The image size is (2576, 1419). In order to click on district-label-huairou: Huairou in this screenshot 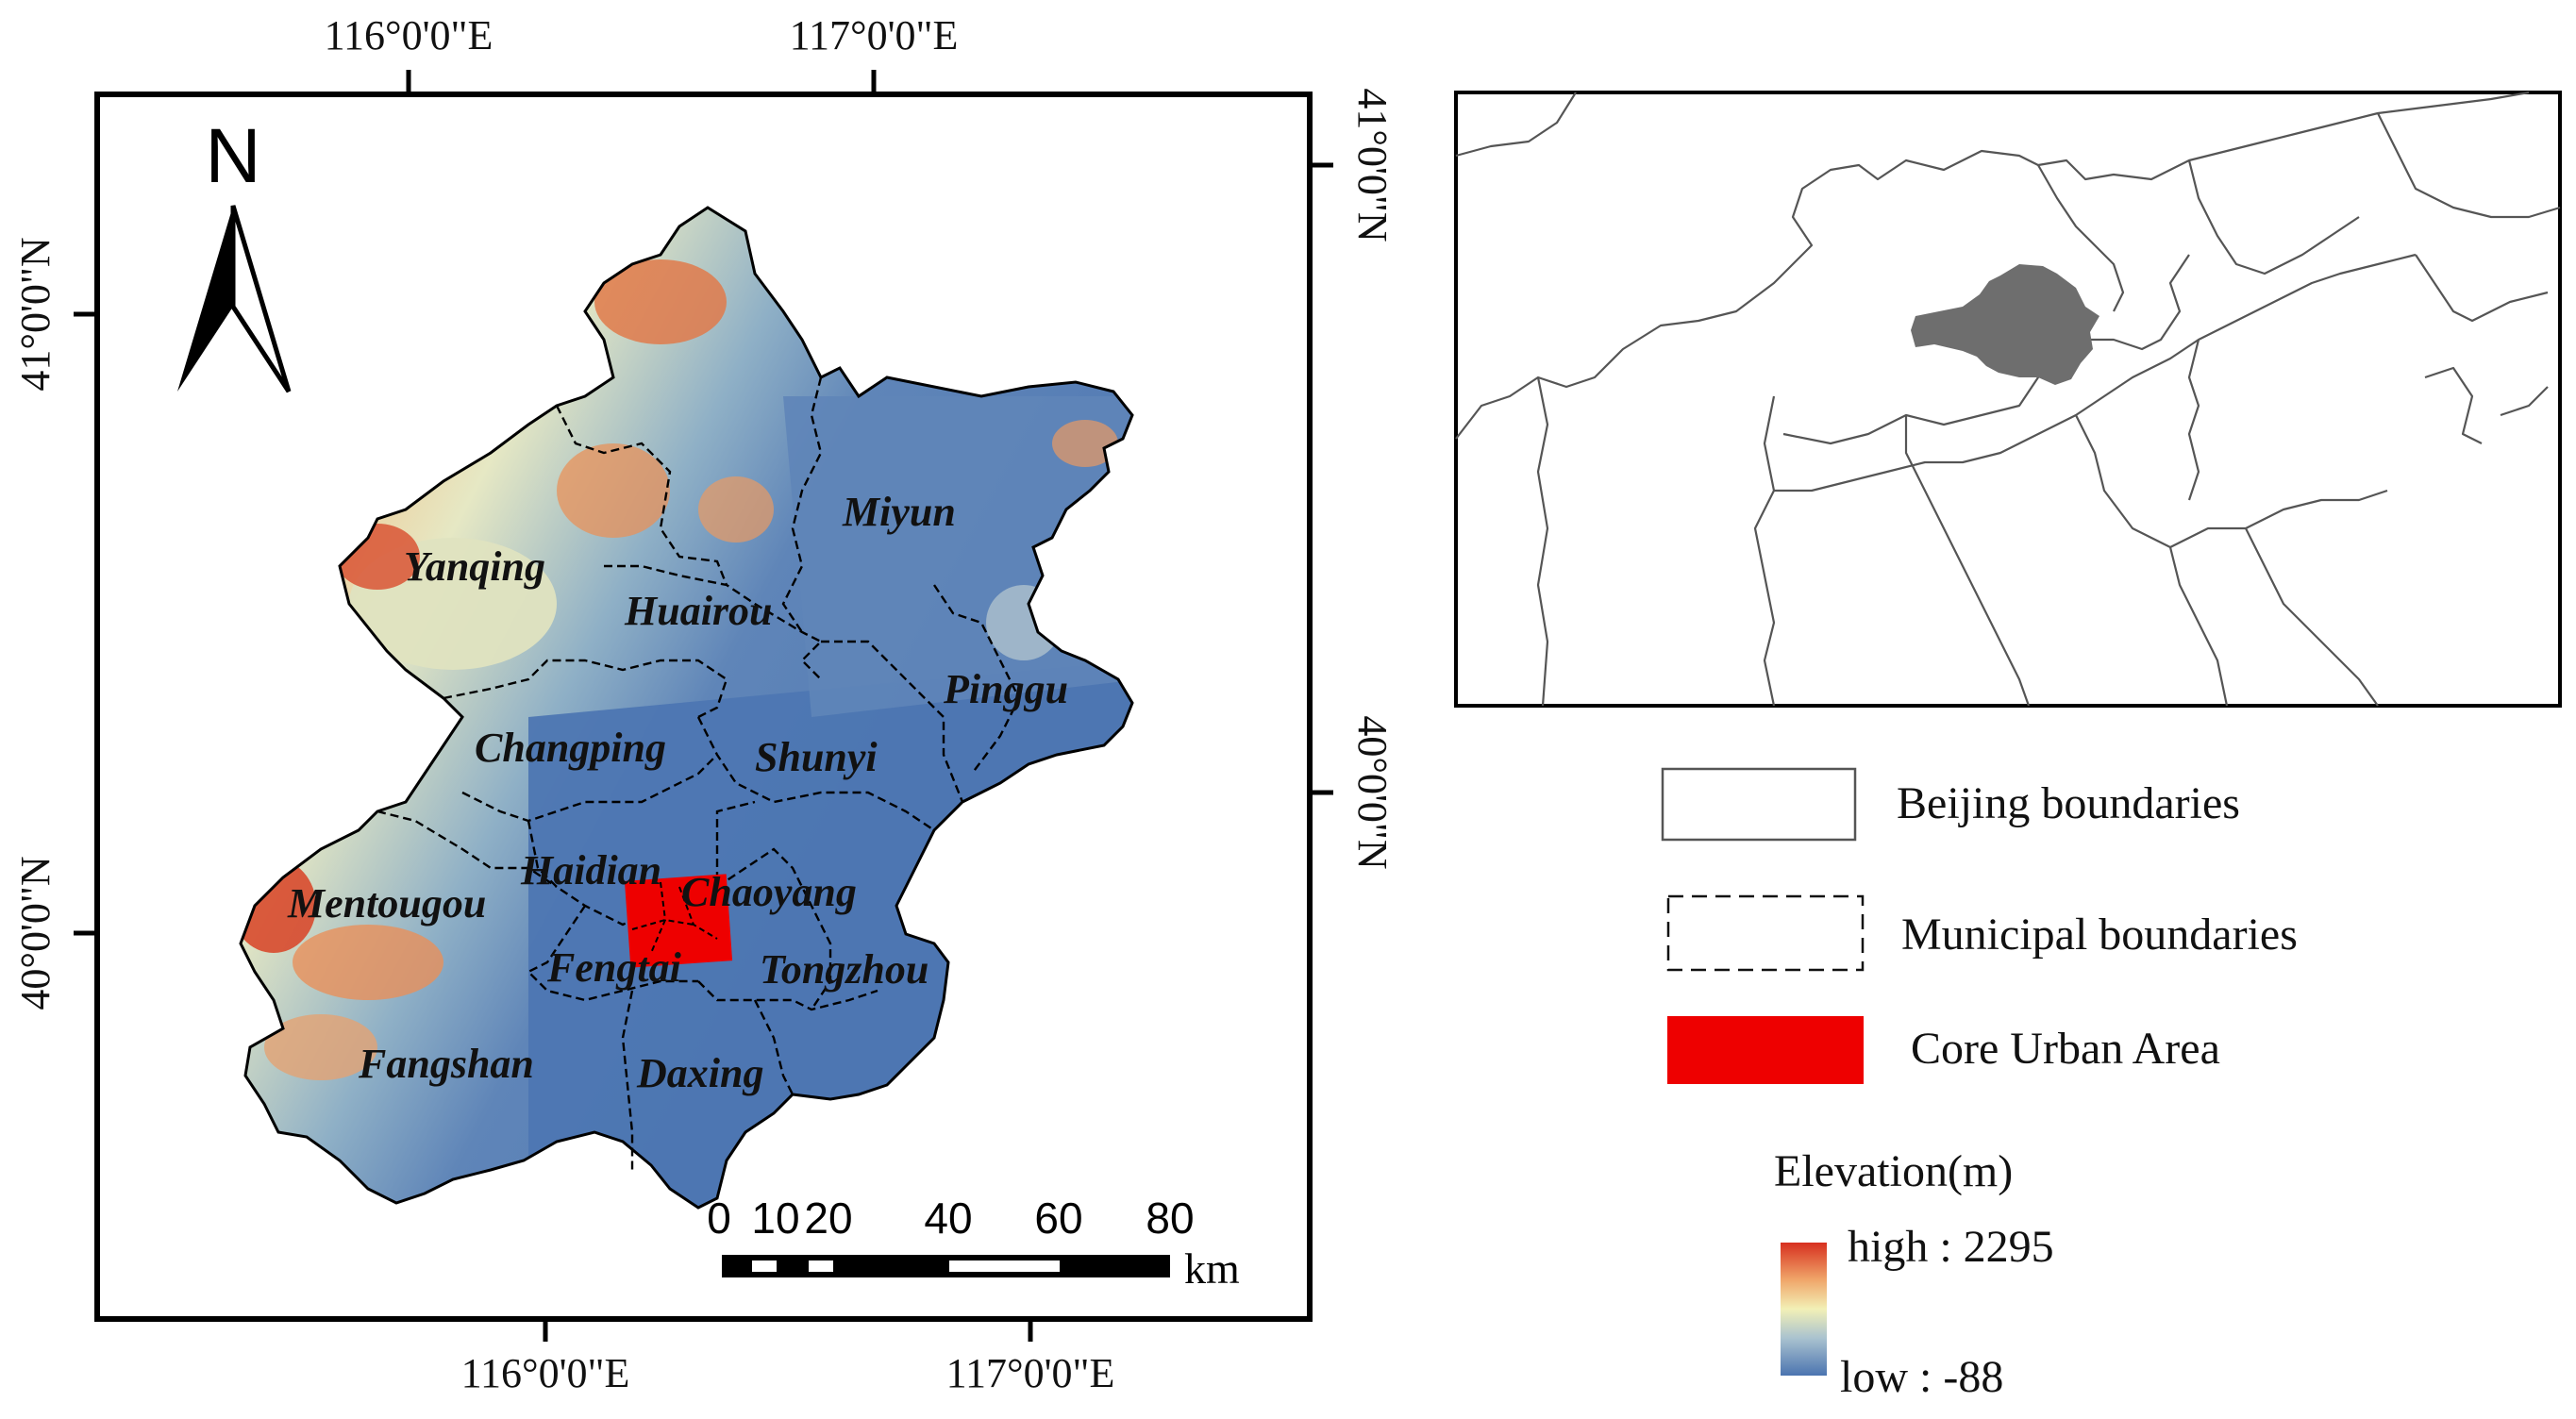, I will do `click(698, 611)`.